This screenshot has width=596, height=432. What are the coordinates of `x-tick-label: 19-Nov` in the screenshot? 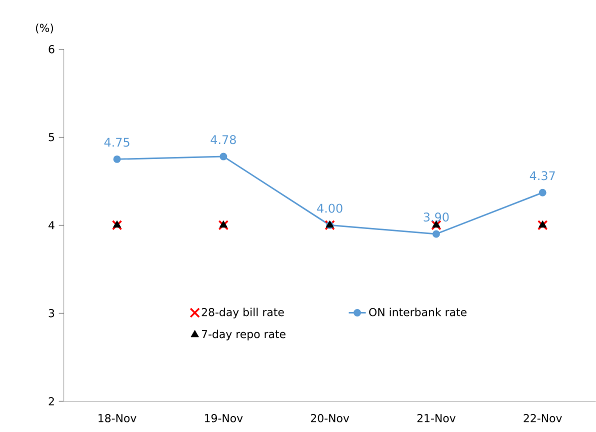 It's located at (223, 418).